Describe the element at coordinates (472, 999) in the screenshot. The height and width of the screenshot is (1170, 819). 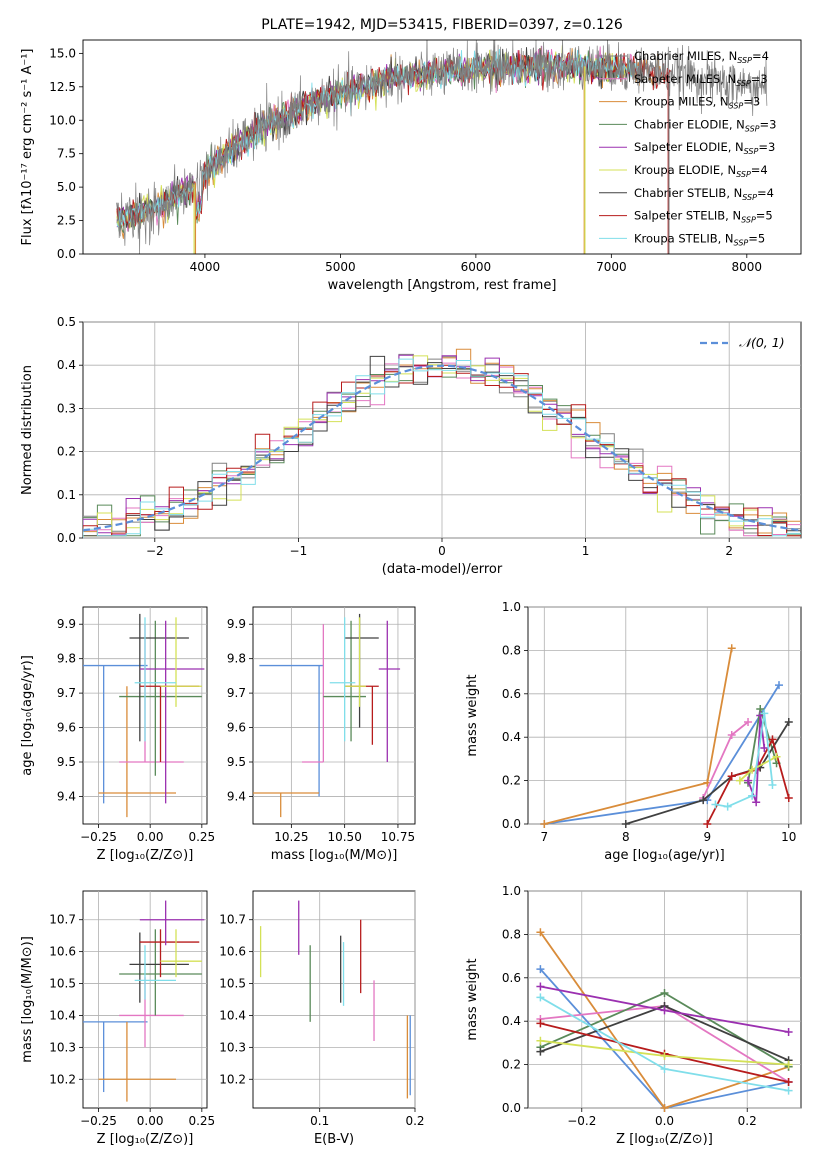
I see `y-axis-label: mass weight` at that location.